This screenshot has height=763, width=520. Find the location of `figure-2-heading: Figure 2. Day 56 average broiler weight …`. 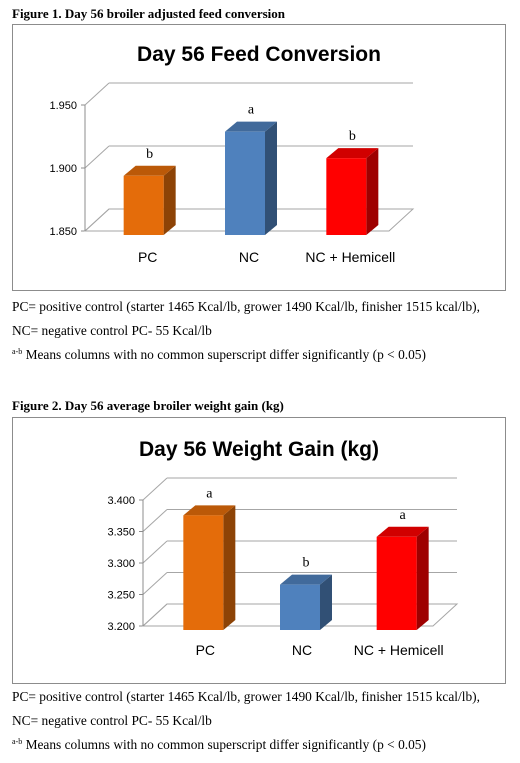

figure-2-heading: Figure 2. Day 56 average broiler weight … is located at coordinates (148, 405).